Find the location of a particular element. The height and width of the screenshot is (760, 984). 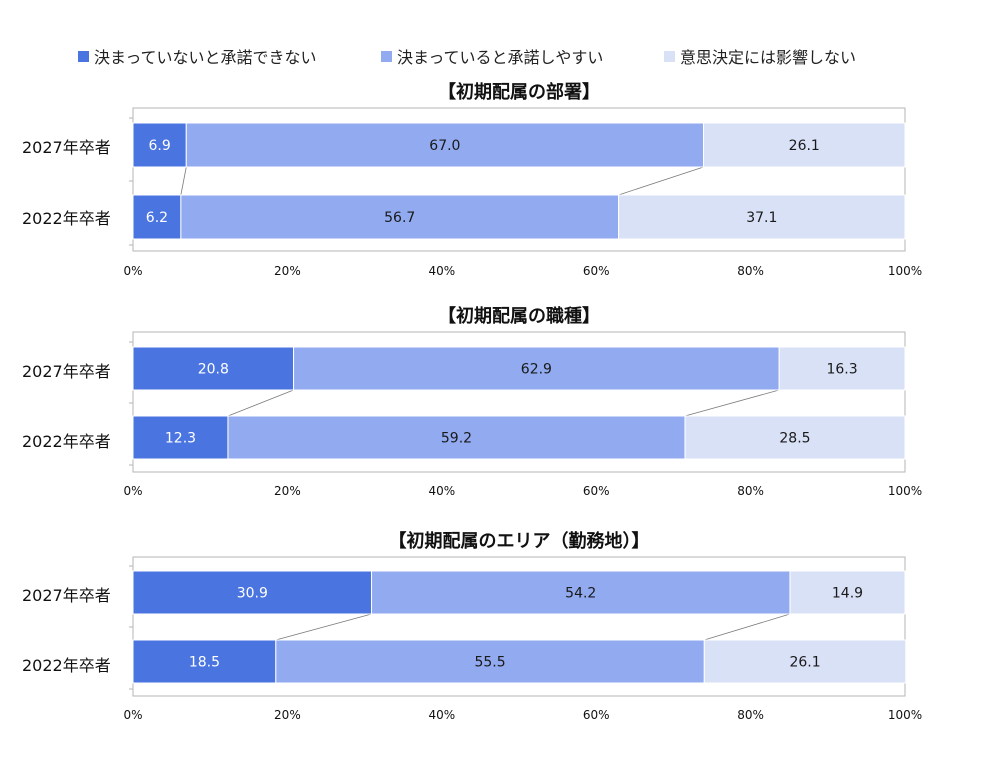

legend-label-decided: 決まっていると承諾しやすい is located at coordinates (500, 57).